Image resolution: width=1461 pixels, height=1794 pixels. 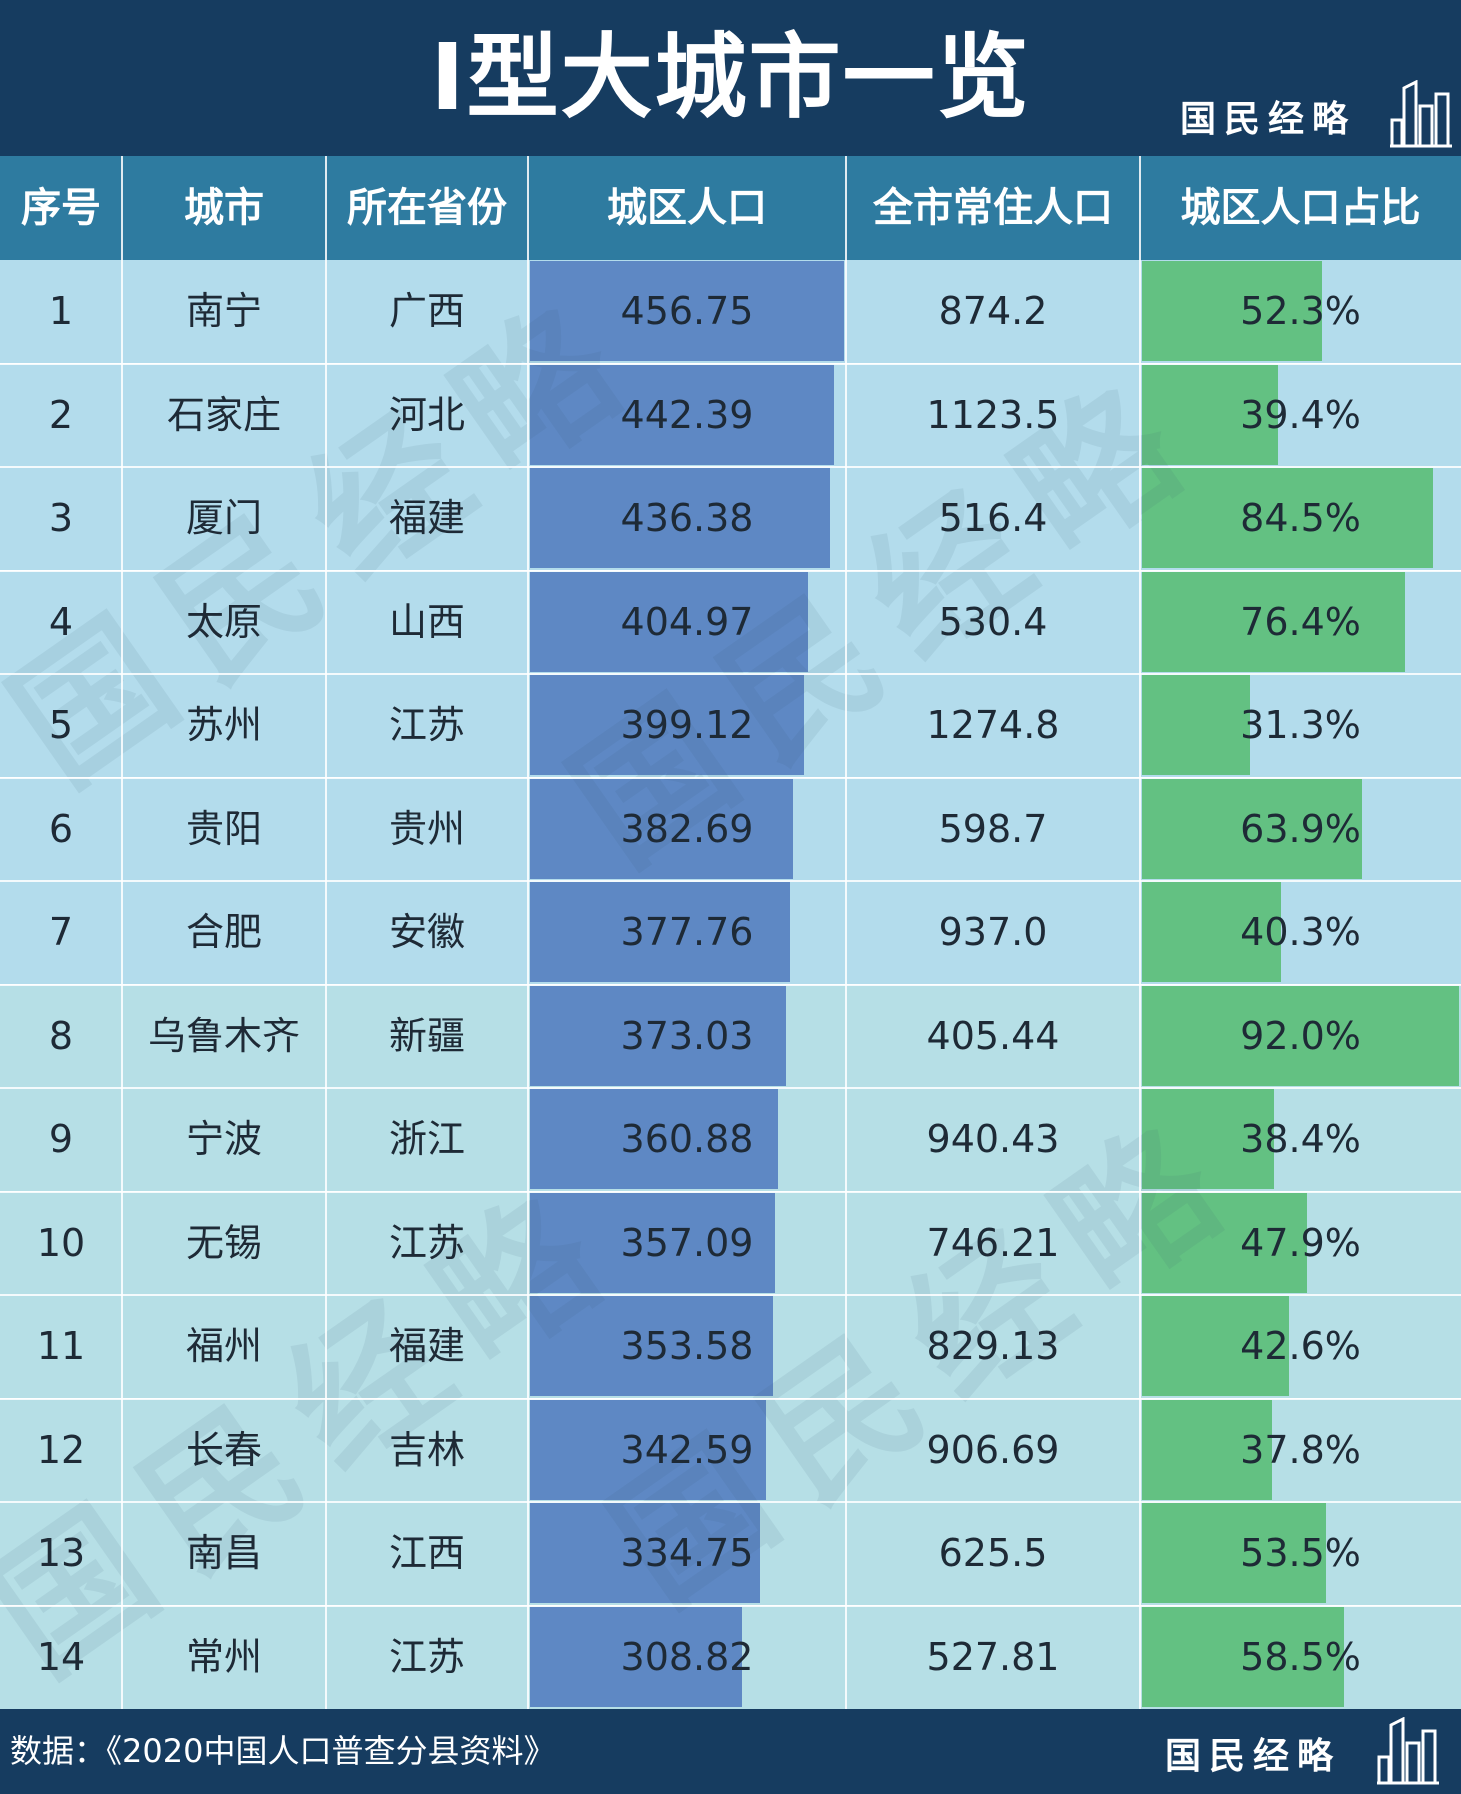 I want to click on total-population-cell: 405.44, so click(x=993, y=1035).